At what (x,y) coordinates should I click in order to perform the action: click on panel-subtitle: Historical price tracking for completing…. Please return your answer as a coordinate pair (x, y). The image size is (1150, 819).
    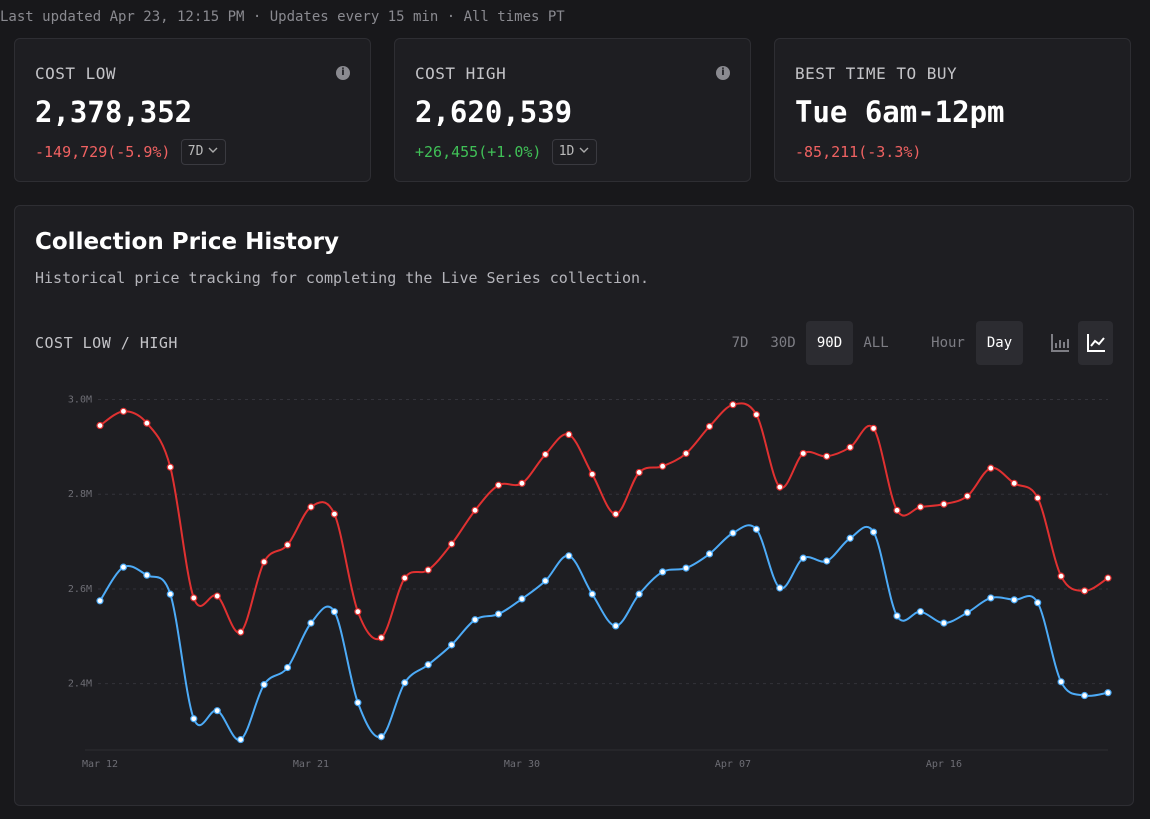
    Looking at the image, I should click on (342, 278).